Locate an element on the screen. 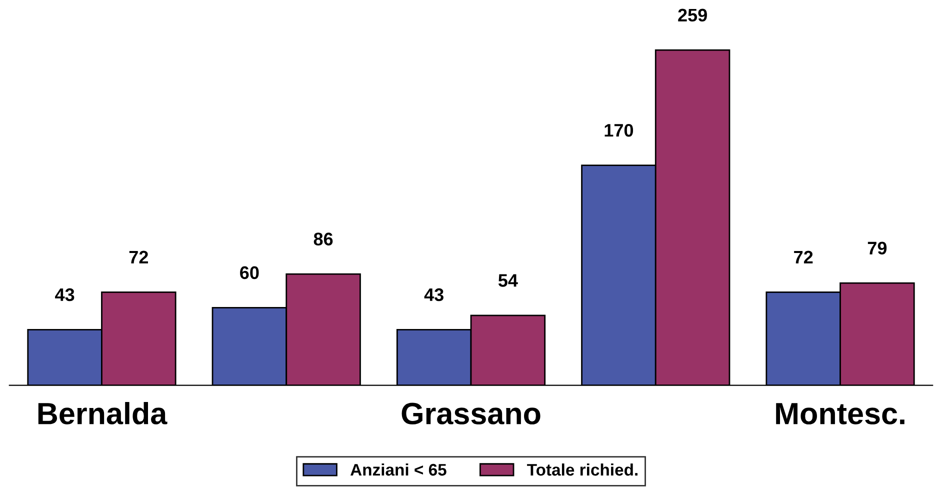 This screenshot has width=942, height=494. data-label: 86 is located at coordinates (323, 239).